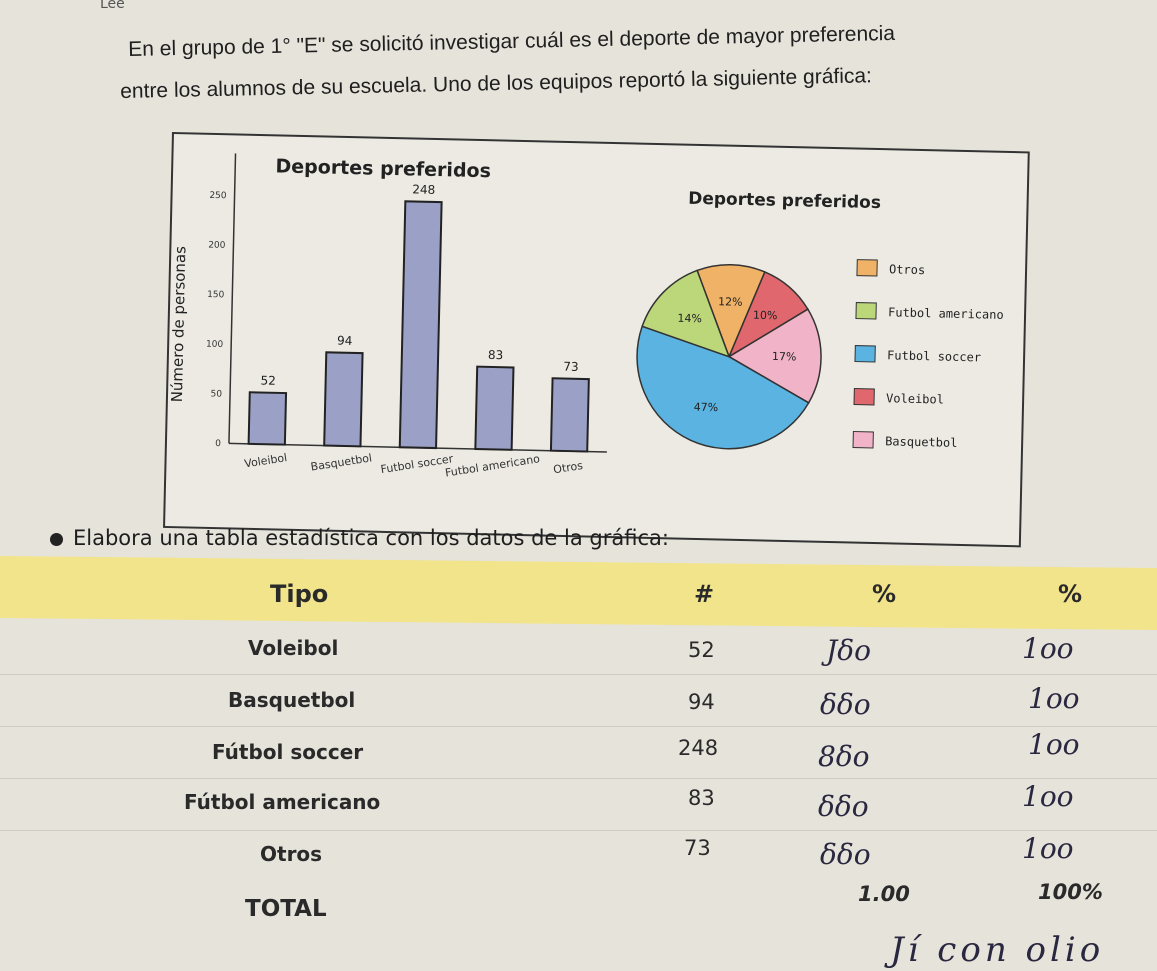 The height and width of the screenshot is (971, 1157). I want to click on legend-label: Futbol soccer, so click(934, 356).